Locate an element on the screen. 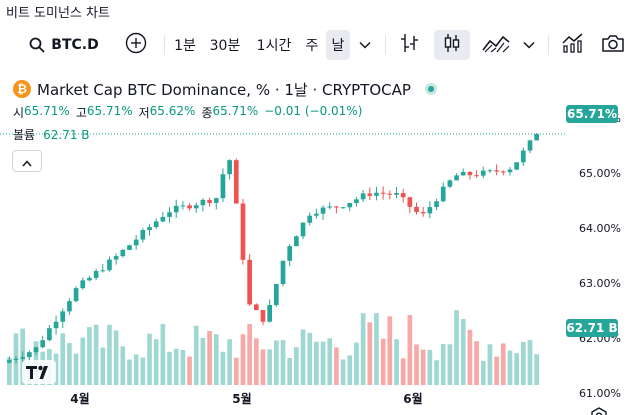 The image size is (640, 415). interval-label: 날 is located at coordinates (338, 46).